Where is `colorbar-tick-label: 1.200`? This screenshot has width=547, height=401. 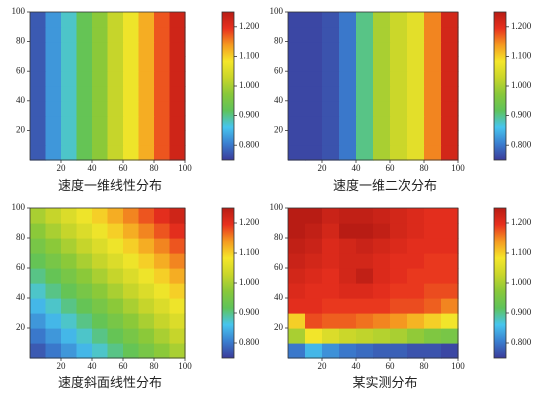 colorbar-tick-label: 1.200 is located at coordinates (521, 26).